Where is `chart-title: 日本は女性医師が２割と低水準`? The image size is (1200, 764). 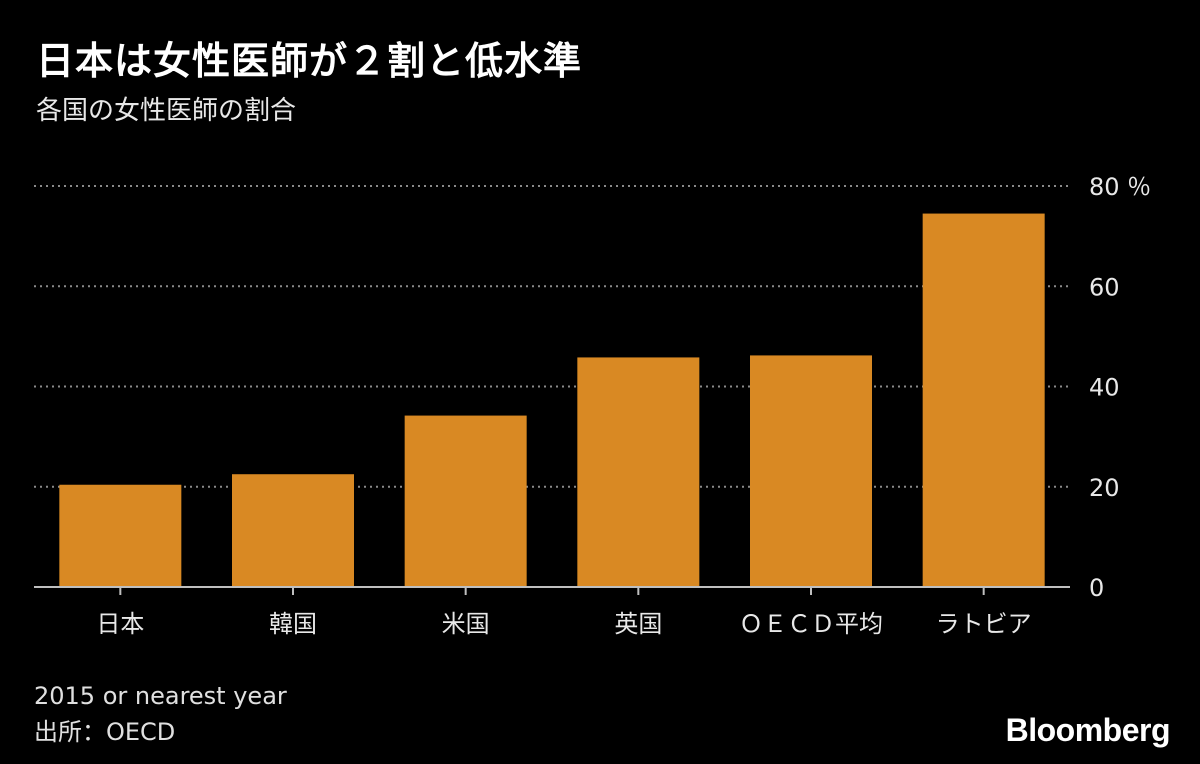
chart-title: 日本は女性医師が２割と低水準 is located at coordinates (309, 61).